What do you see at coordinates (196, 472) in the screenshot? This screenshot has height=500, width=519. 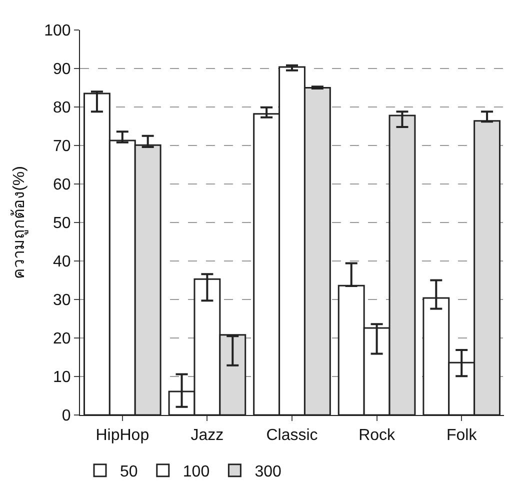 I see `legend-label: 100` at bounding box center [196, 472].